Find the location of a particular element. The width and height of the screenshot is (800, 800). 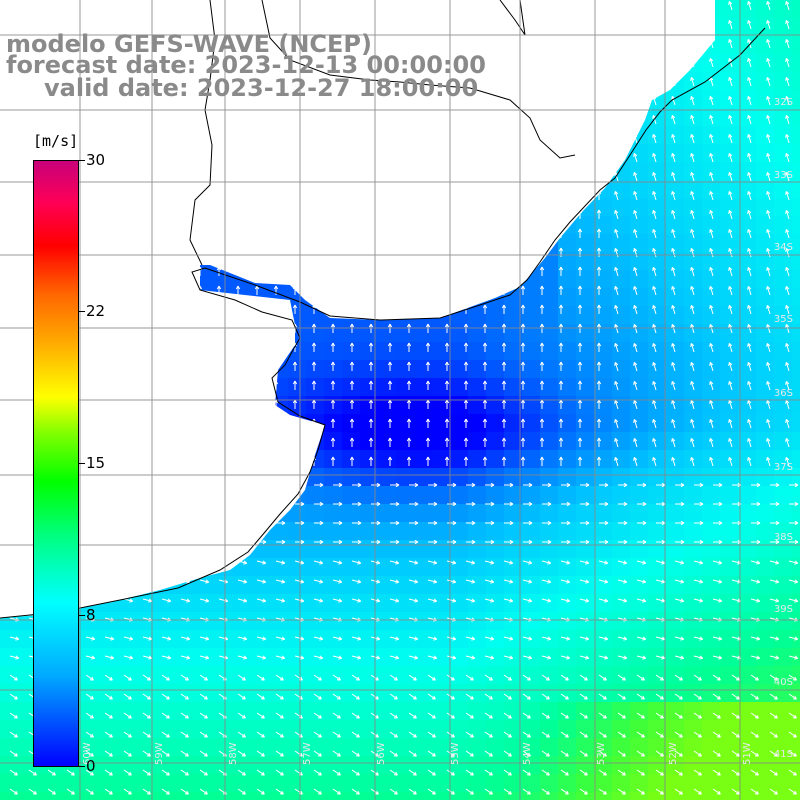

colorbar-tick-label: 8 is located at coordinates (91, 615).